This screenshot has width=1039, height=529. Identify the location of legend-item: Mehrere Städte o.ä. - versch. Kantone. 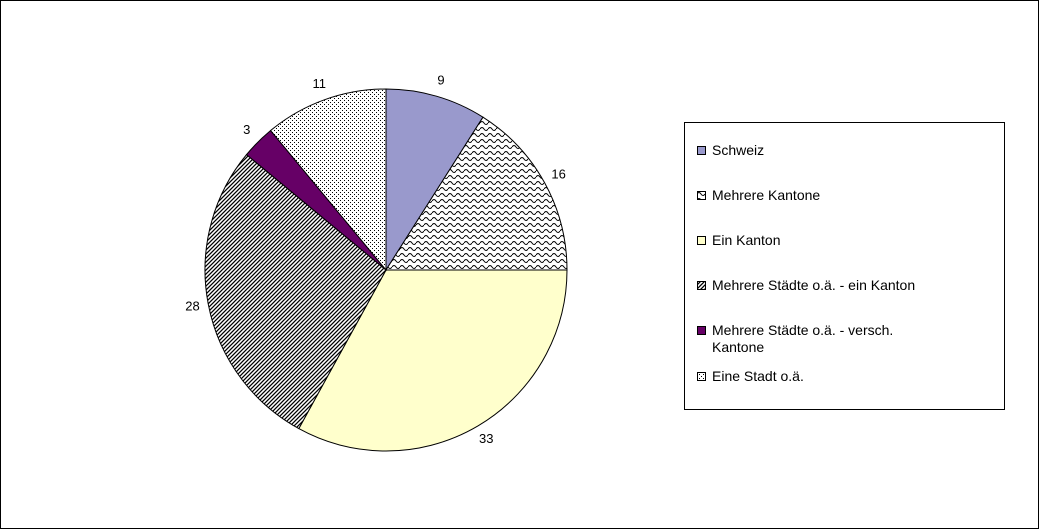
(822, 339).